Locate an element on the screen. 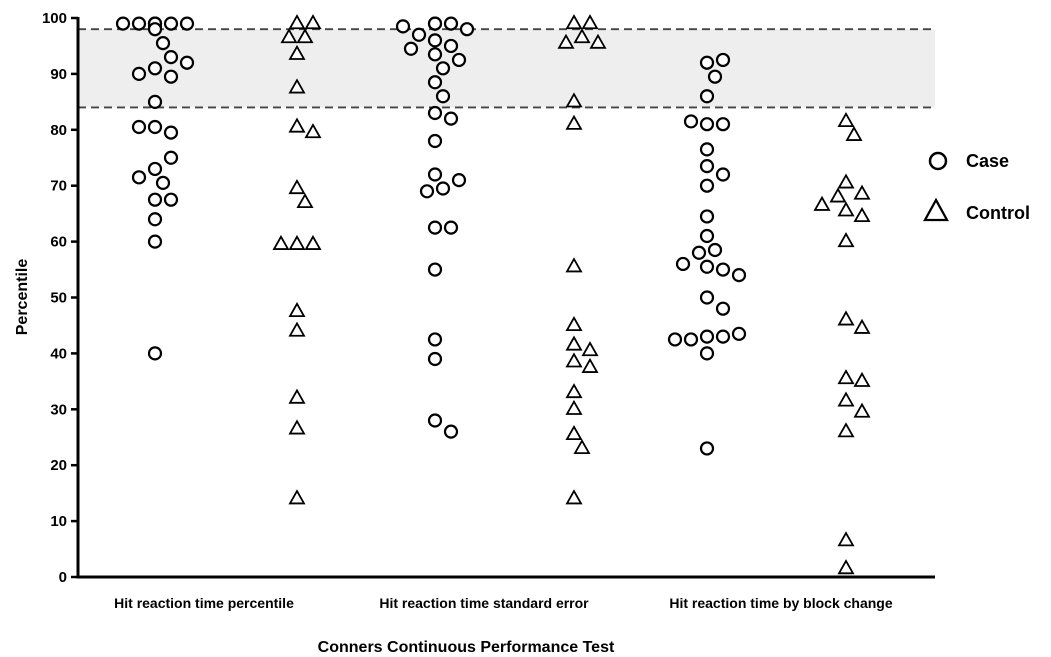  y-tick-label: 90 is located at coordinates (58, 74).